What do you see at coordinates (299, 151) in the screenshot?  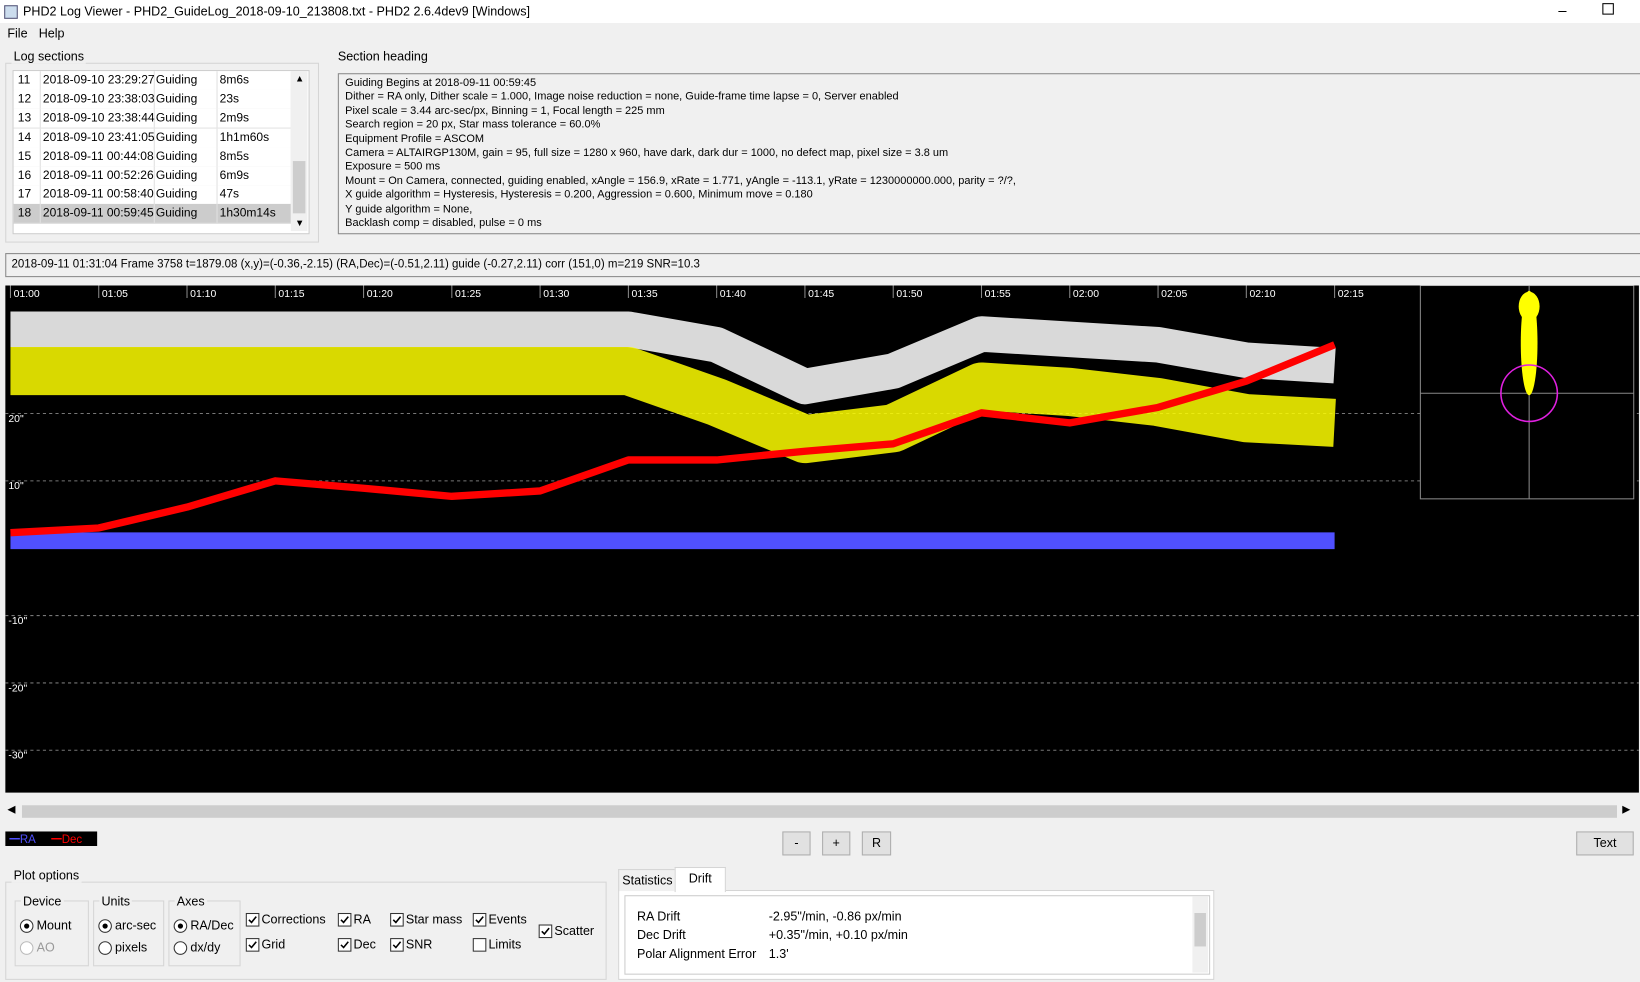 I see `list-scrollbar: ▲ ▼` at bounding box center [299, 151].